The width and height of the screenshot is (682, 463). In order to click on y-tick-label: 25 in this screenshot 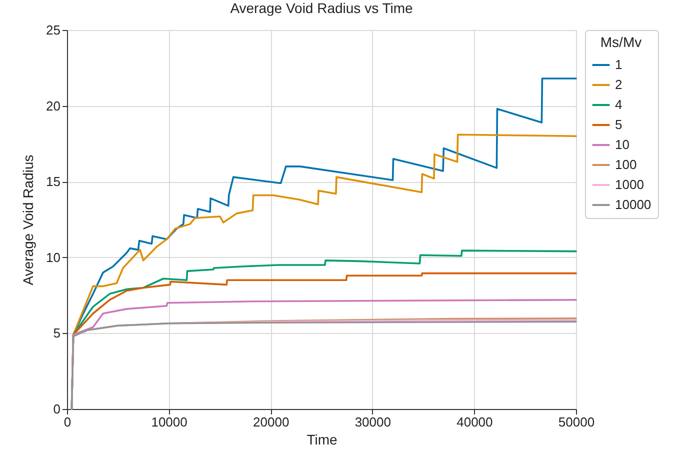, I will do `click(53, 30)`.